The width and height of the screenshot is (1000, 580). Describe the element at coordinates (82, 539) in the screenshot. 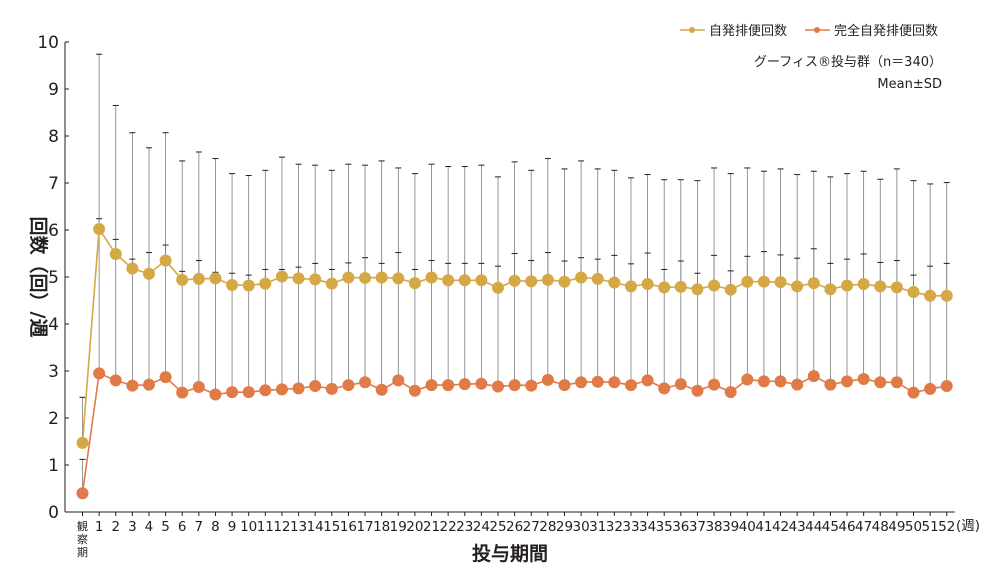

I see `x-tick-label: 観察期` at that location.